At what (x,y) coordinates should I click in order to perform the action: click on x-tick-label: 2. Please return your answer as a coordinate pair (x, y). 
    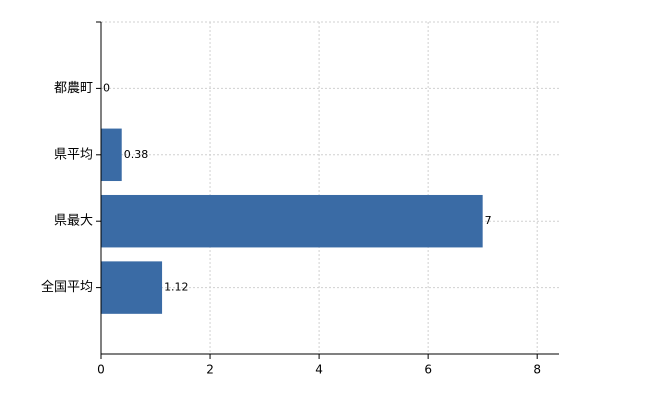
    Looking at the image, I should click on (210, 370).